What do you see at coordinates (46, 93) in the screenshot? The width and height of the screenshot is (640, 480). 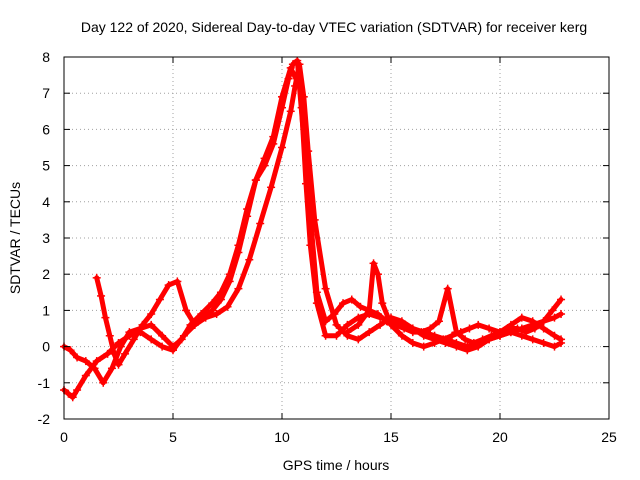 I see `y-tick-label: 7` at bounding box center [46, 93].